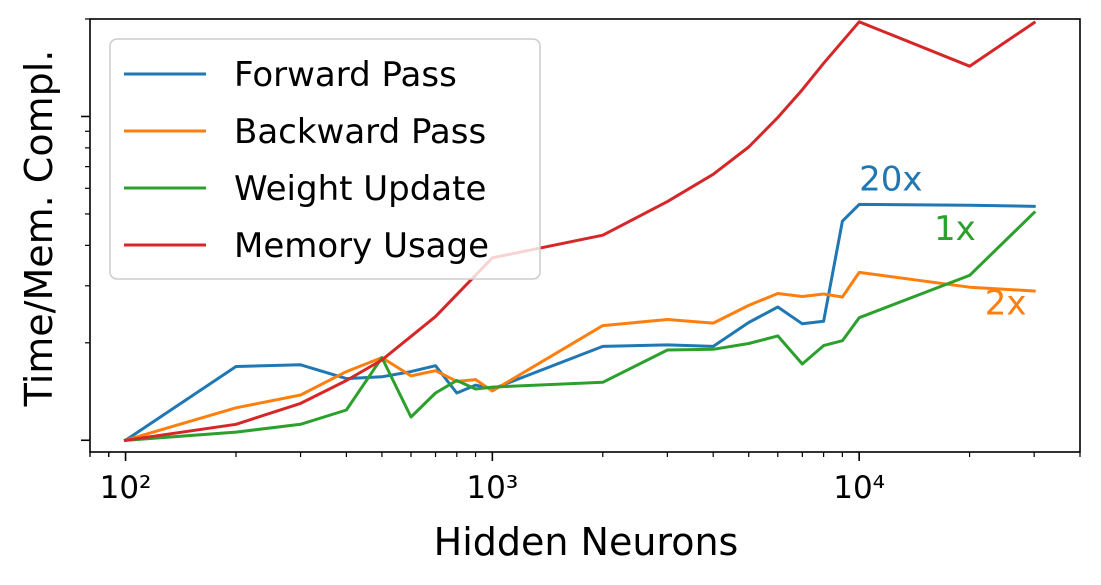 This screenshot has width=1101, height=585. I want to click on x-axis-label: Hidden Neurons, so click(586, 542).